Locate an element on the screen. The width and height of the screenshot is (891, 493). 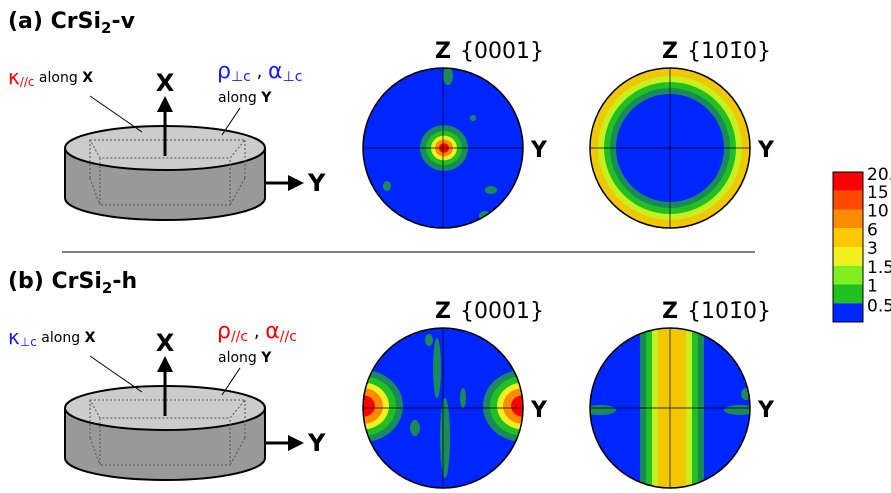
colorbar-label: 3 is located at coordinates (872, 249).